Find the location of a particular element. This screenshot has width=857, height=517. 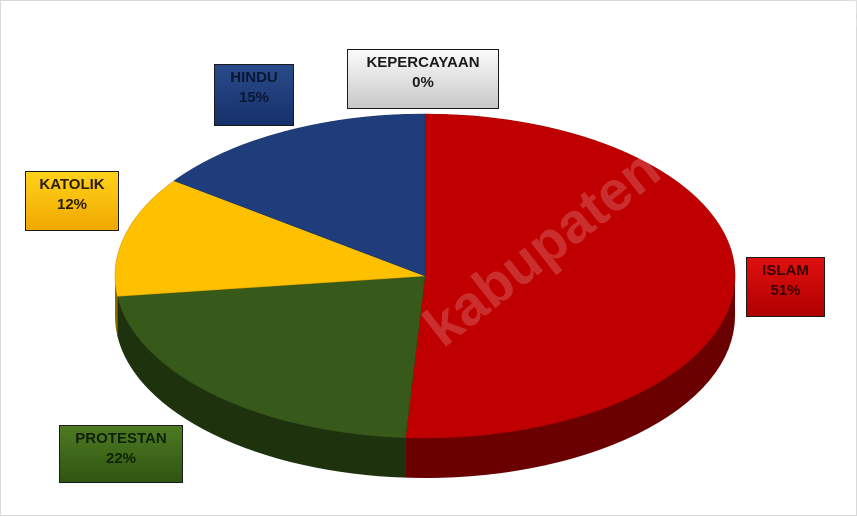

label-protestan-name: PROTESTAN is located at coordinates (121, 439).